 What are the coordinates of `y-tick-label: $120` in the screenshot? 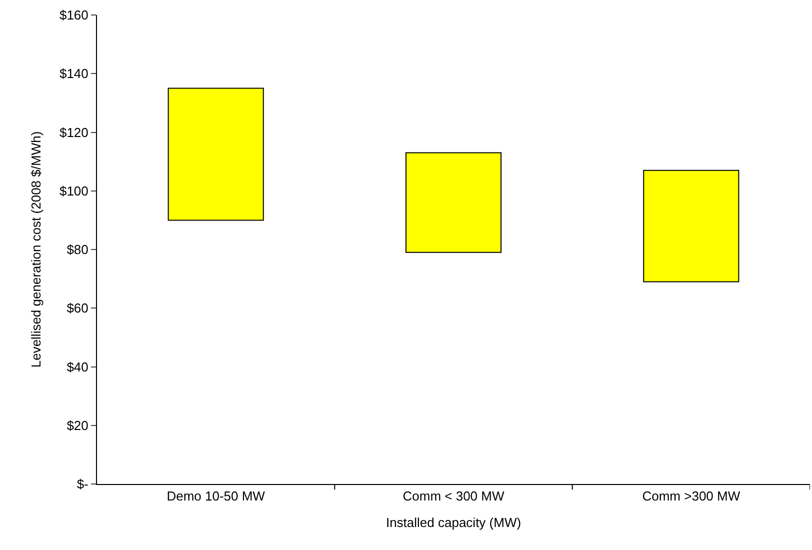 It's located at (73, 132).